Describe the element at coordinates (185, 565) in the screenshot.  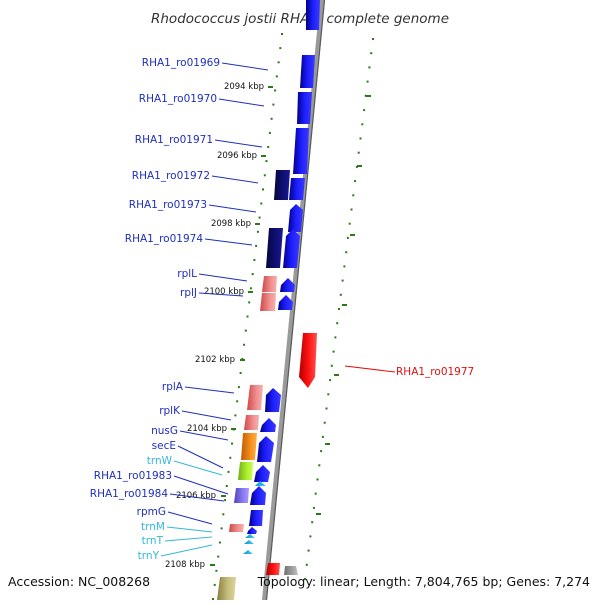
I see `kbp-label: 2108 kbp` at that location.